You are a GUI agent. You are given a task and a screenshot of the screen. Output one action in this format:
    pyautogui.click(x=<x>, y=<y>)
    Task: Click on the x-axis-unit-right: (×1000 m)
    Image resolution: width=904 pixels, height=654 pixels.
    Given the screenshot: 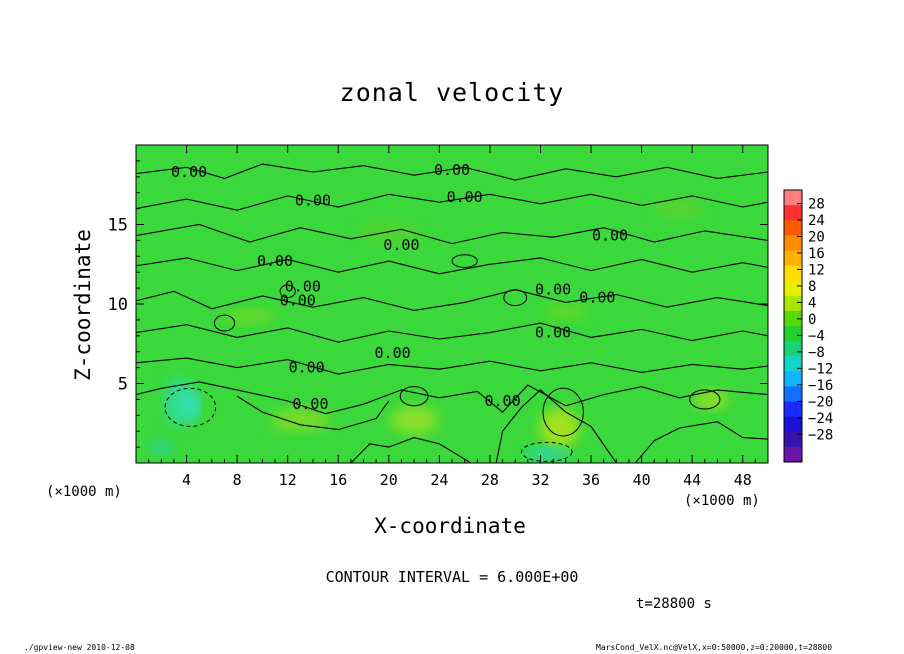 What is the action you would take?
    pyautogui.click(x=722, y=501)
    